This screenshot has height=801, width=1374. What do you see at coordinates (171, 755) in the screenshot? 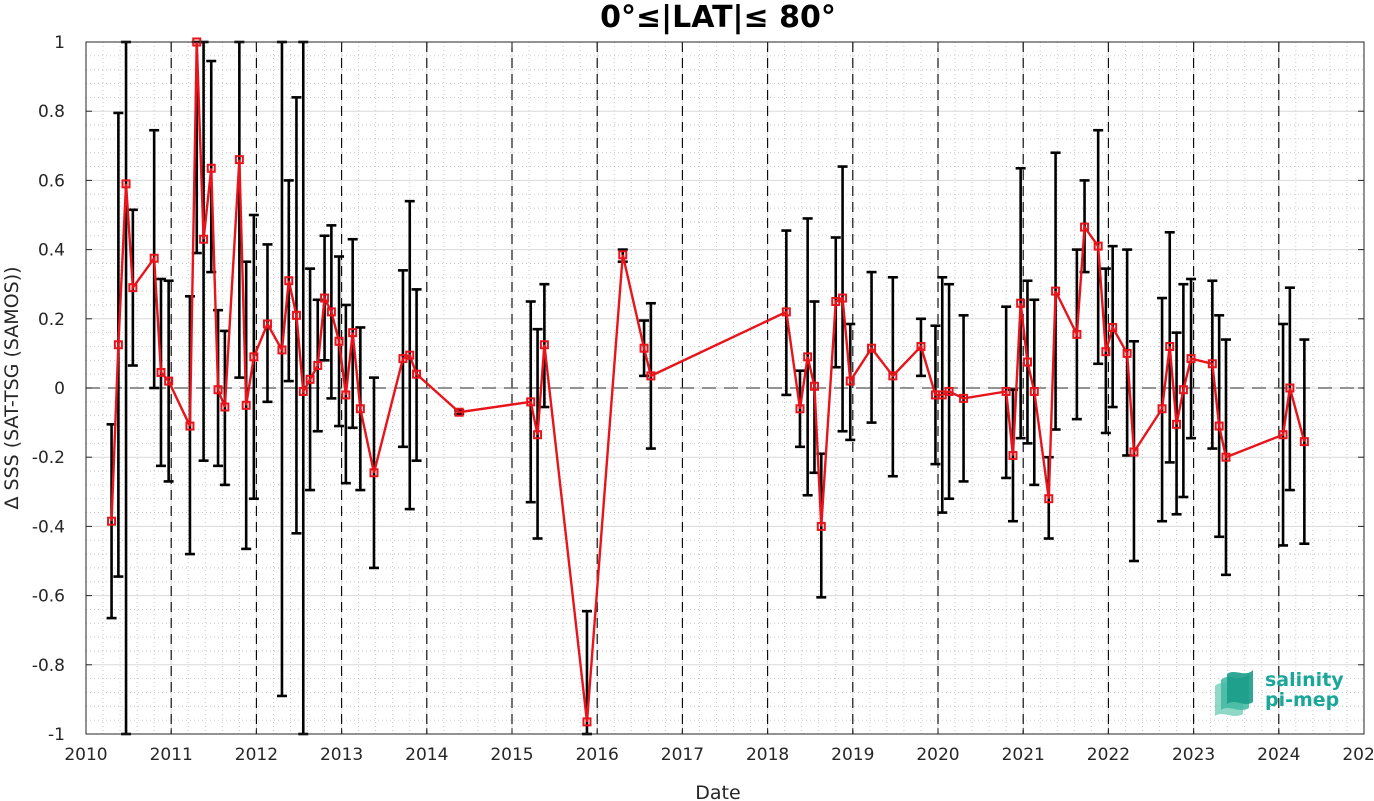
I see `x-tick-label: 2011` at bounding box center [171, 755].